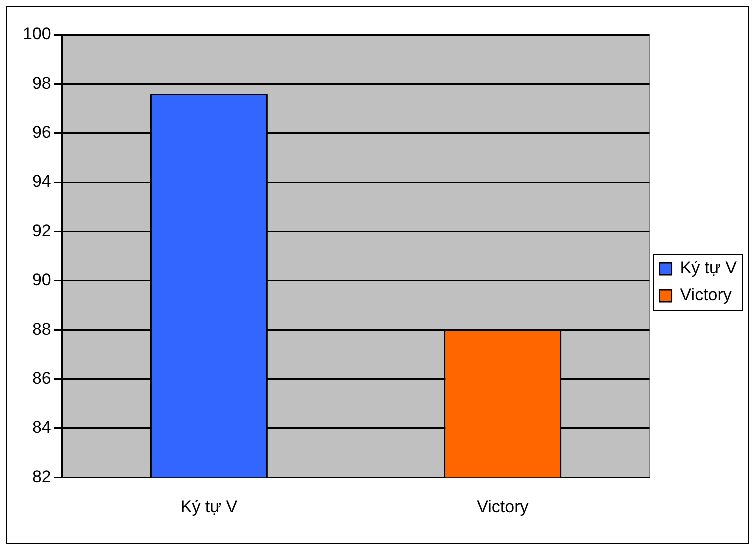  What do you see at coordinates (42, 230) in the screenshot?
I see `y-tick-label: 92` at bounding box center [42, 230].